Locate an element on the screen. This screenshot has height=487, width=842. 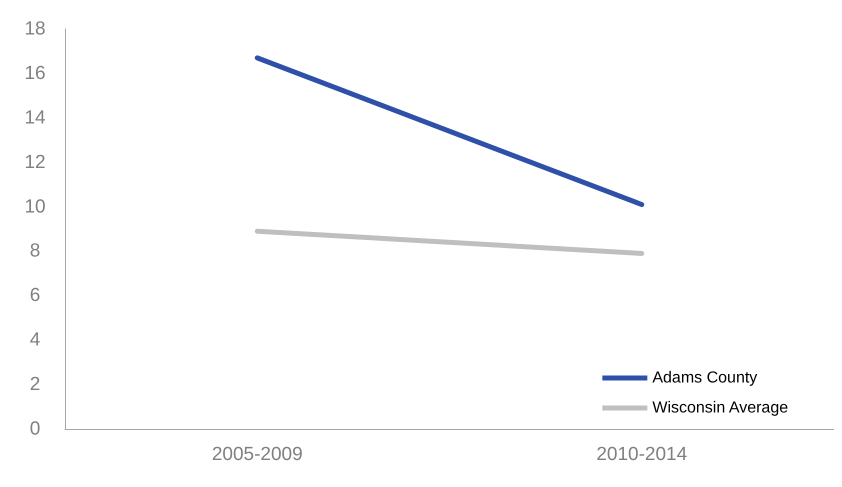
legend-label: Wisconsin Average is located at coordinates (720, 408).